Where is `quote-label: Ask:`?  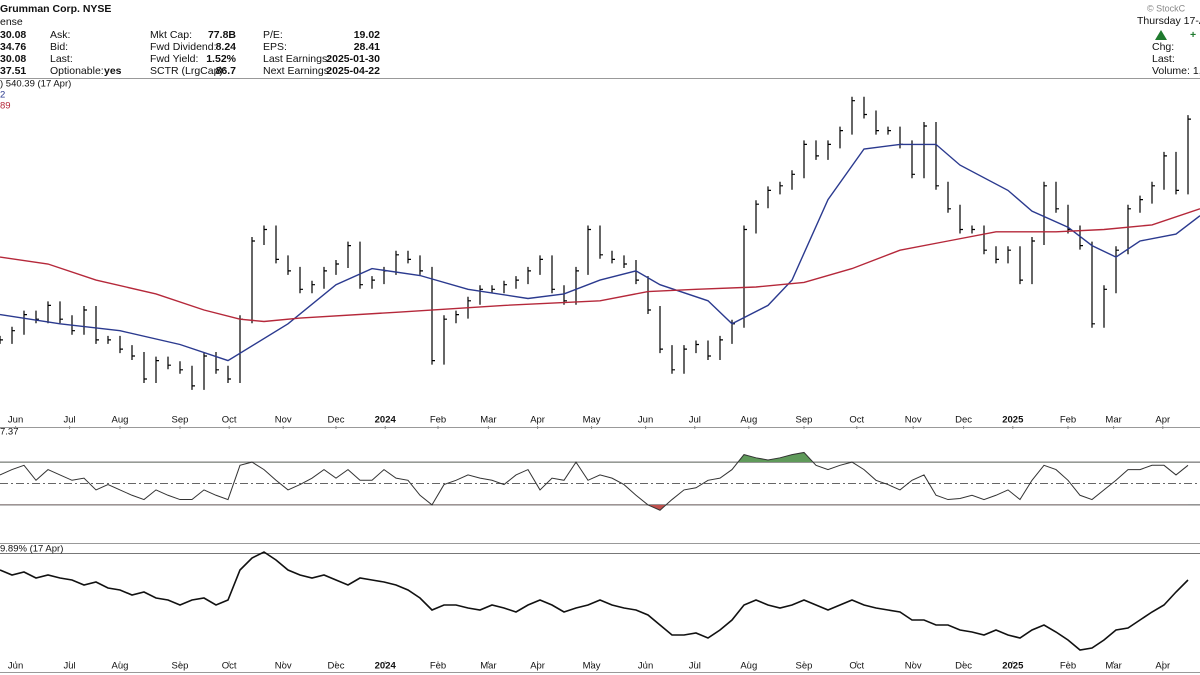 quote-label: Ask: is located at coordinates (60, 35).